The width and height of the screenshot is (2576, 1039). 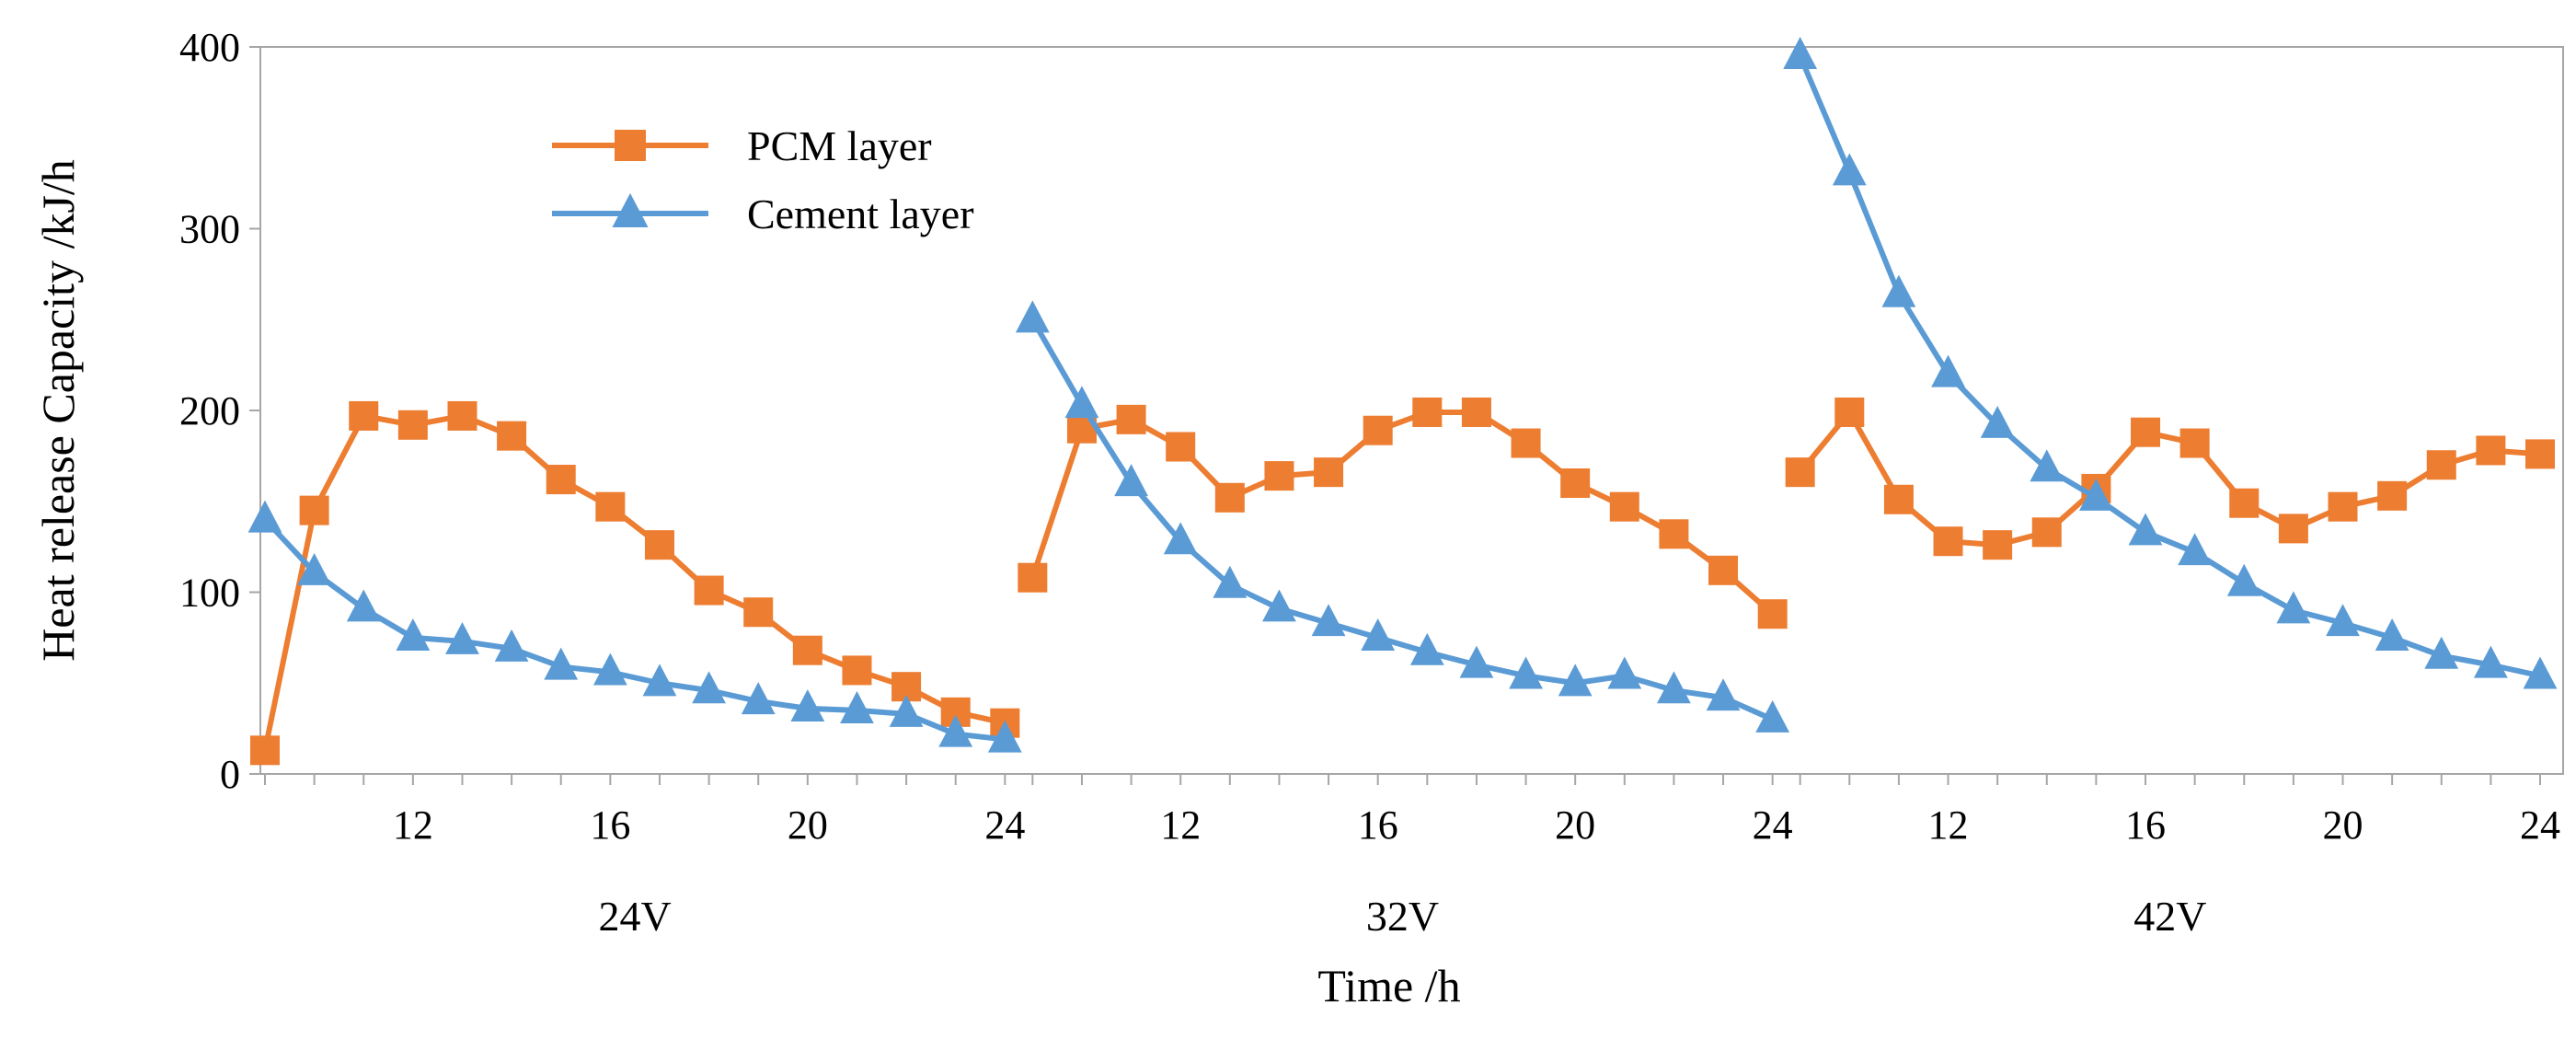 I want to click on group-label-42v: 42V, so click(x=2169, y=916).